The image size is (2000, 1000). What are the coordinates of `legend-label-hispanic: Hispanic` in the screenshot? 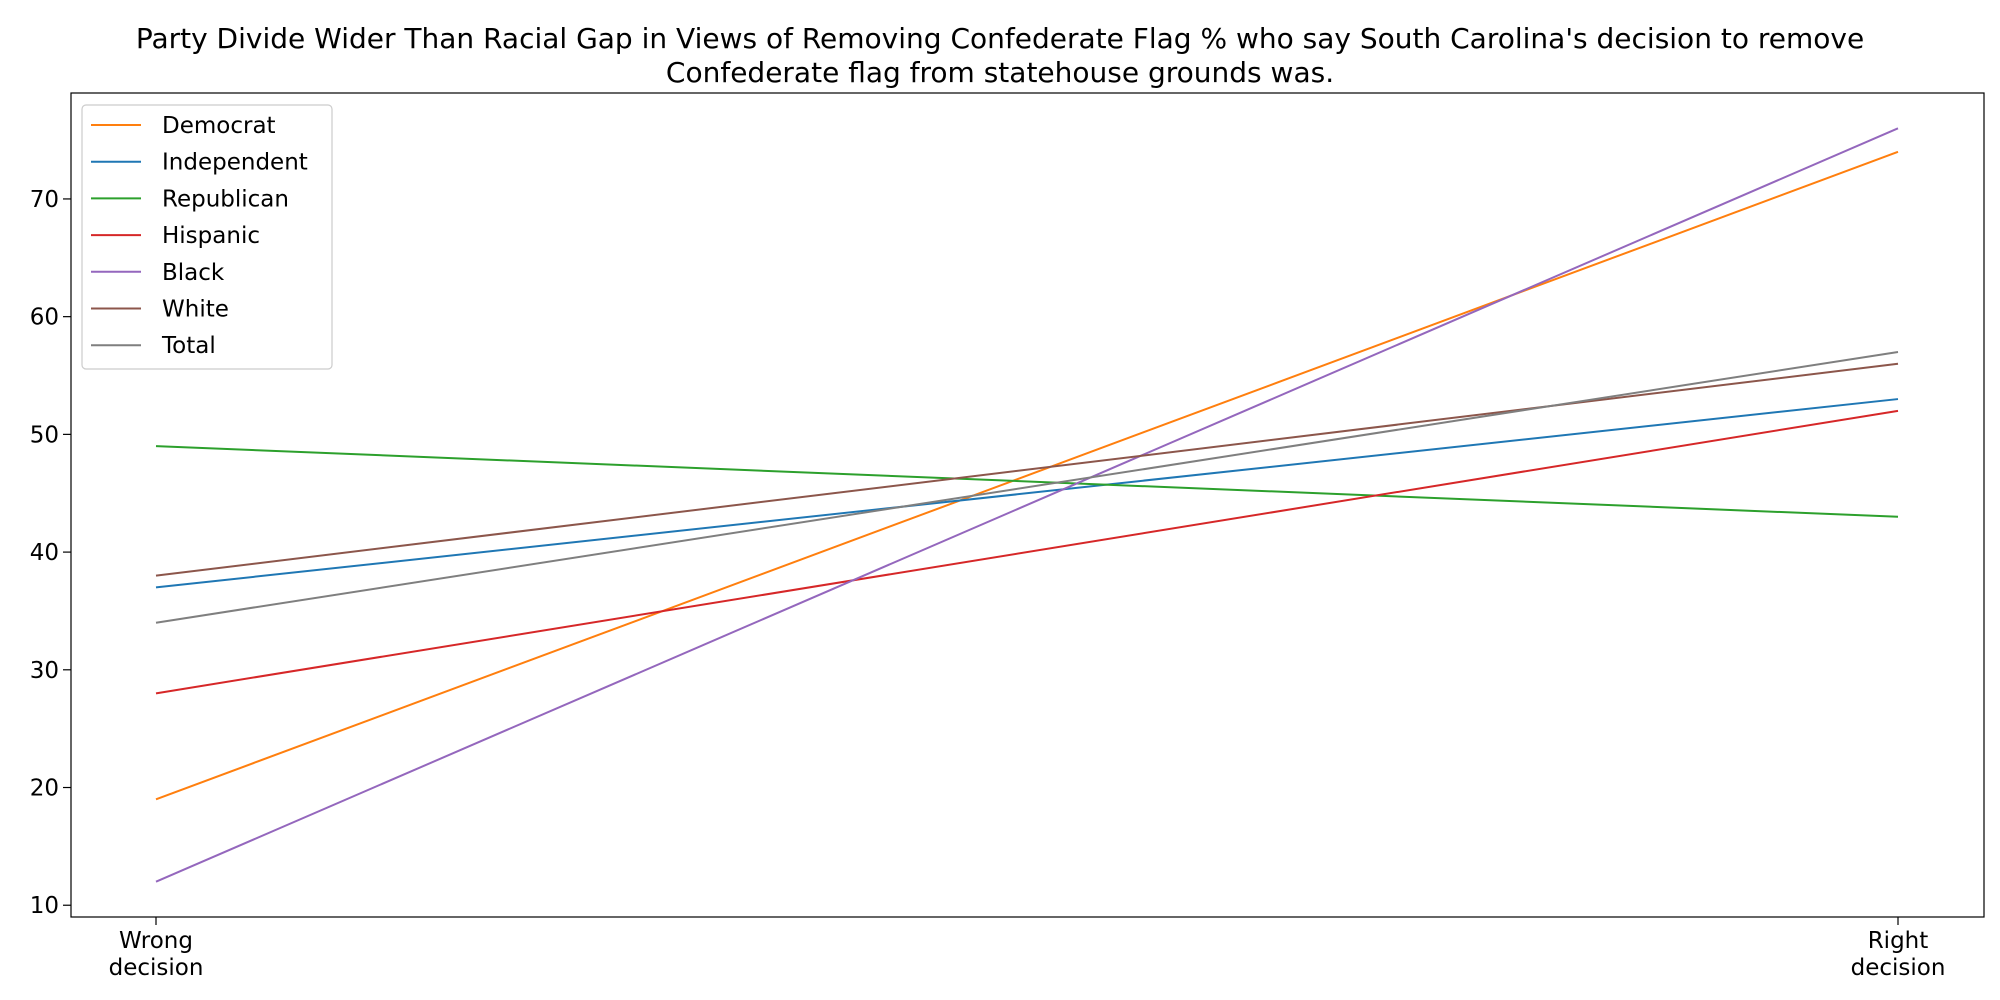 It's located at (211, 236).